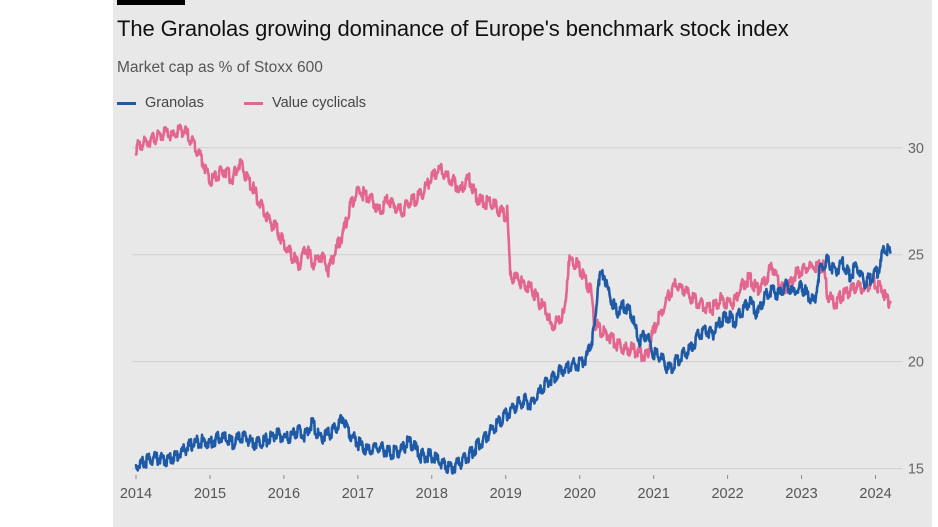 Image resolution: width=938 pixels, height=527 pixels. I want to click on y-tick-label: 15, so click(916, 470).